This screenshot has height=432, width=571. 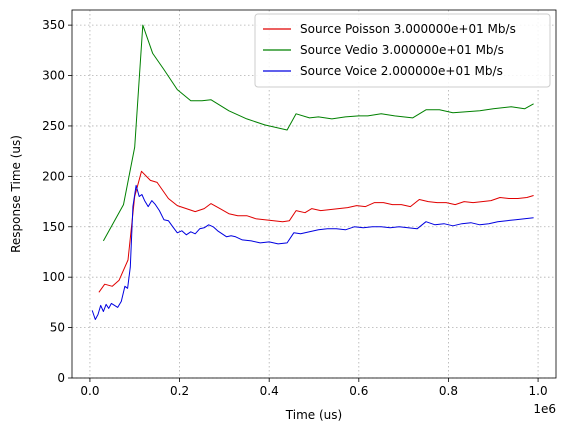 I want to click on x-tick-label: 0.8, so click(x=448, y=391).